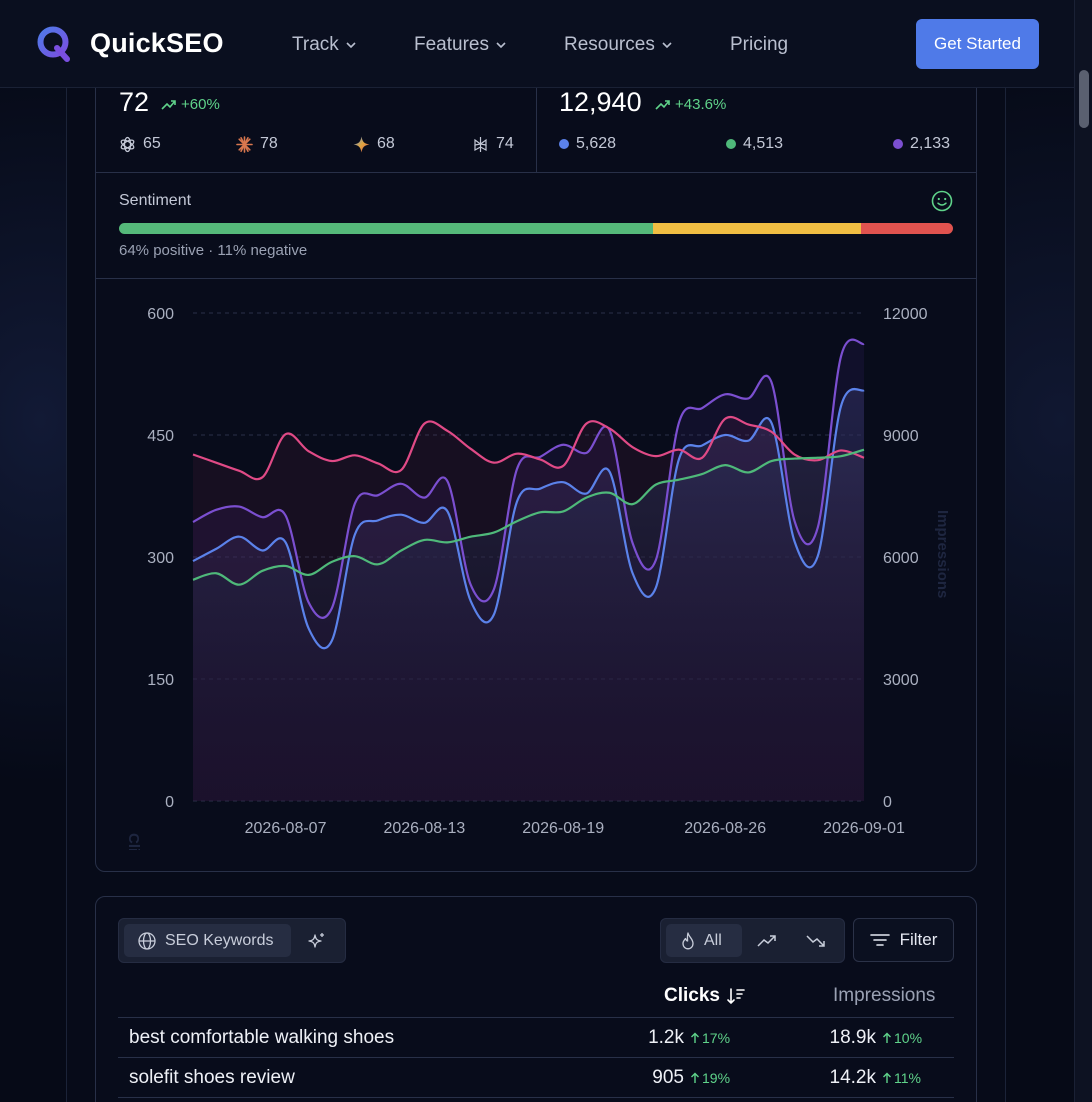 The height and width of the screenshot is (1102, 1092). Describe the element at coordinates (710, 1038) in the screenshot. I see `clicks-change: 17%` at that location.